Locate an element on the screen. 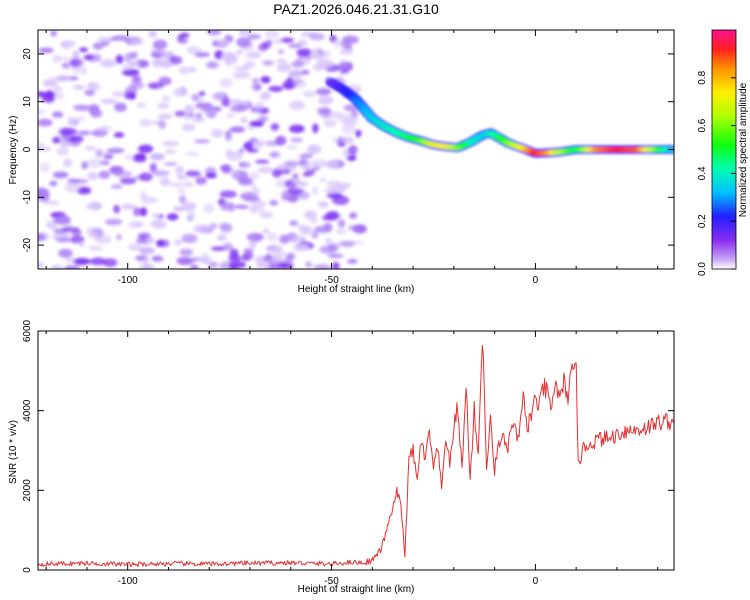 The width and height of the screenshot is (750, 600). spectrogram-y-tick-label: 10 is located at coordinates (27, 102).